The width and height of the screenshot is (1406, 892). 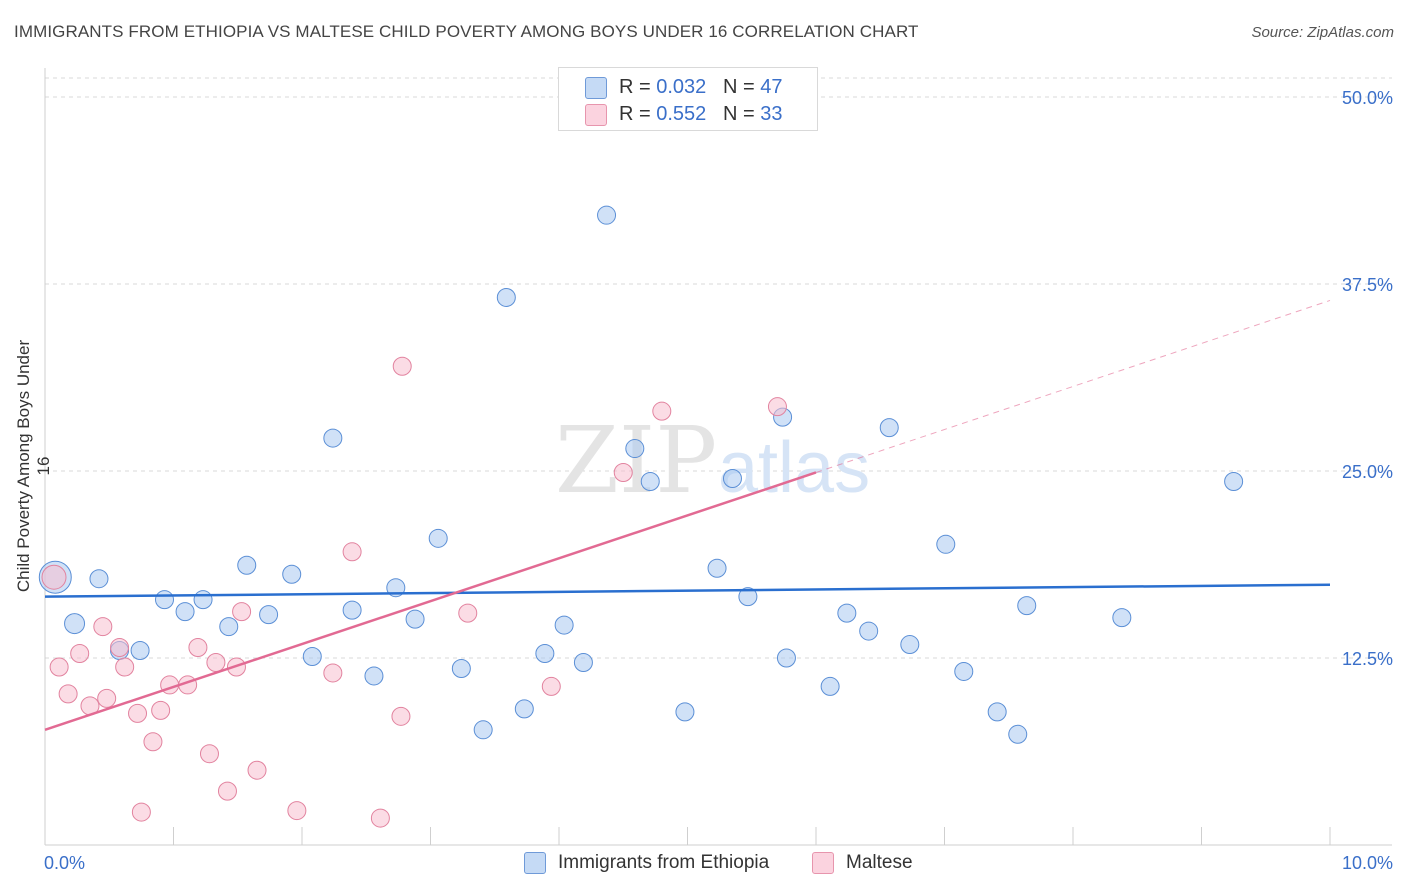 I want to click on legend-label-ethiopia: Immigrants from Ethiopia, so click(x=664, y=862).